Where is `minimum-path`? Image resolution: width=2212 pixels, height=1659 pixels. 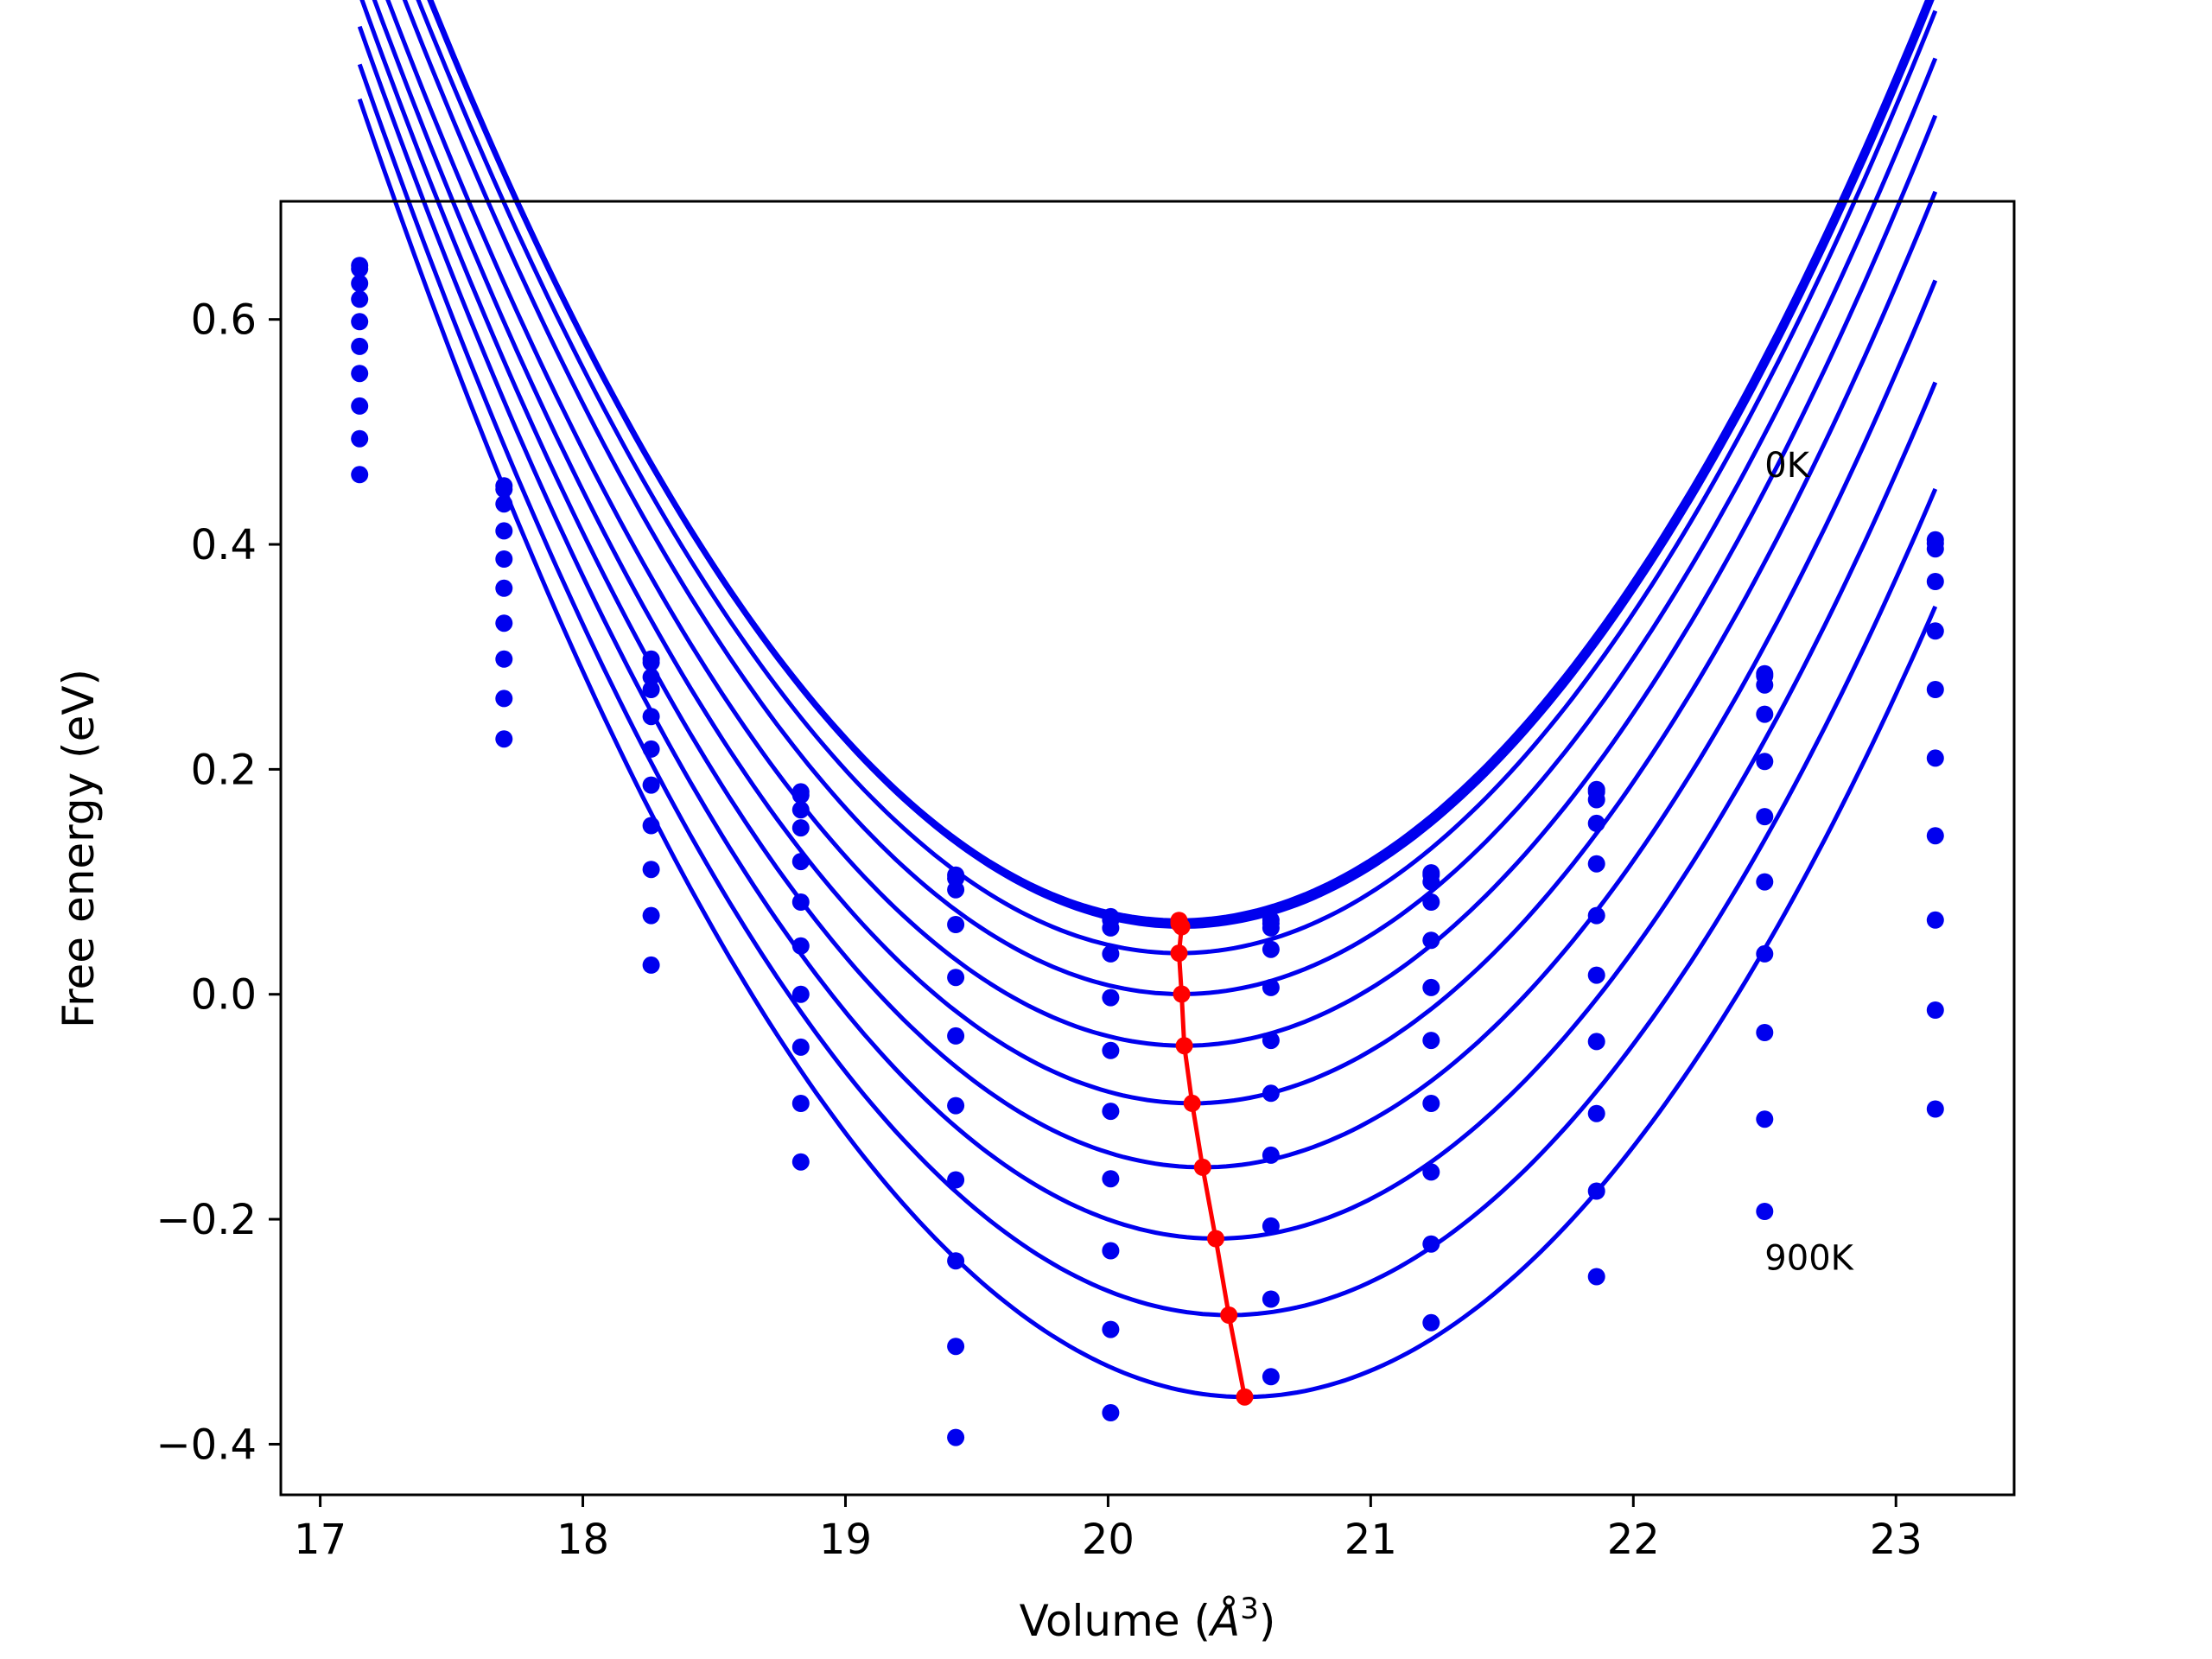 minimum-path is located at coordinates (1212, 1159).